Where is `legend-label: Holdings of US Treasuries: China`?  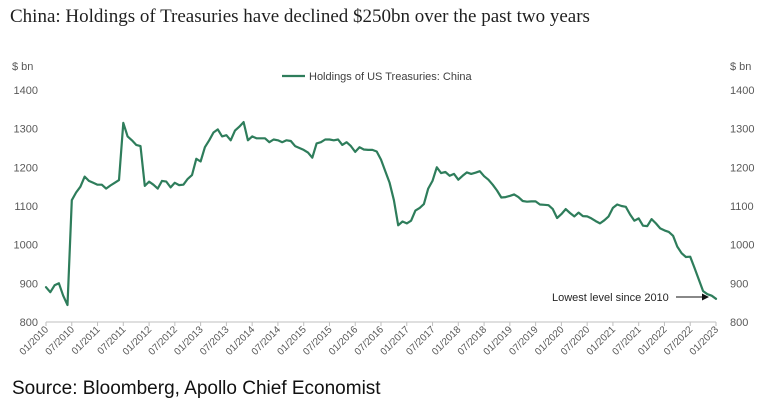
legend-label: Holdings of US Treasuries: China is located at coordinates (391, 77).